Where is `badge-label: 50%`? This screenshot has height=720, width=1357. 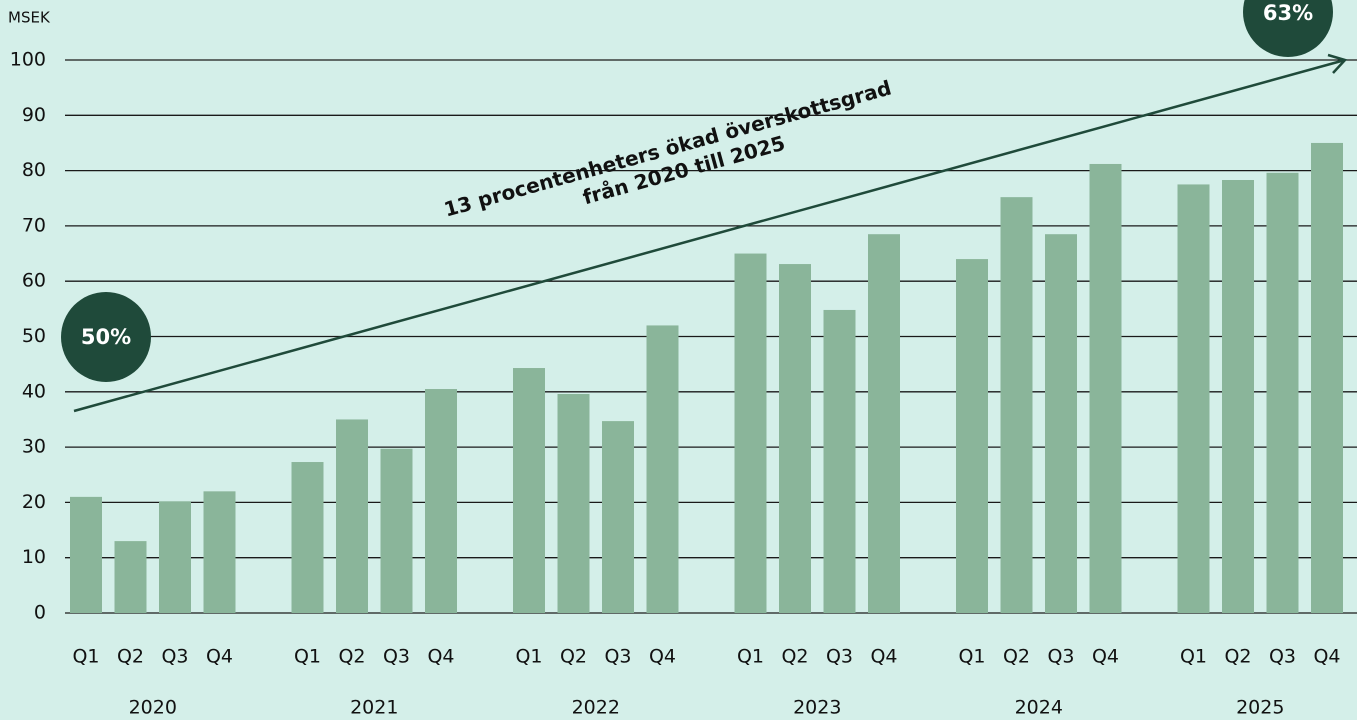 badge-label: 50% is located at coordinates (106, 337).